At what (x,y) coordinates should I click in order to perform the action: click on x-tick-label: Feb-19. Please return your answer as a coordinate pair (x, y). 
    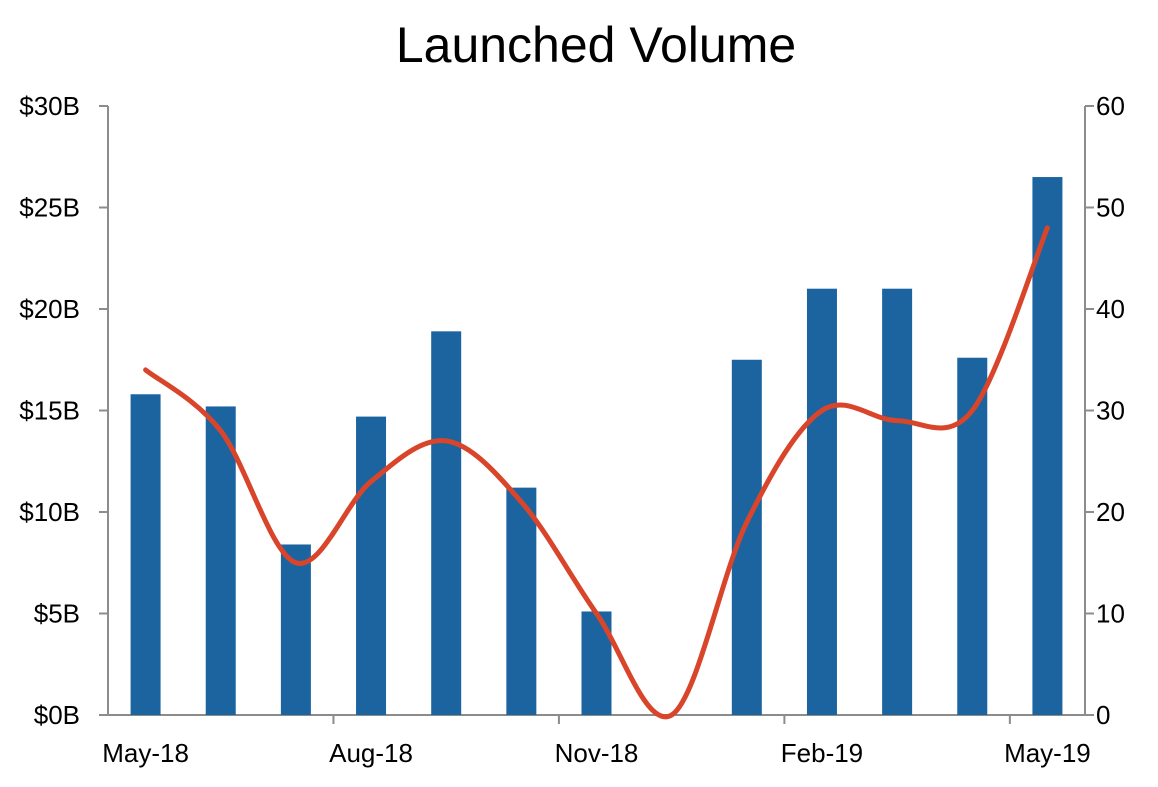
    Looking at the image, I should click on (822, 753).